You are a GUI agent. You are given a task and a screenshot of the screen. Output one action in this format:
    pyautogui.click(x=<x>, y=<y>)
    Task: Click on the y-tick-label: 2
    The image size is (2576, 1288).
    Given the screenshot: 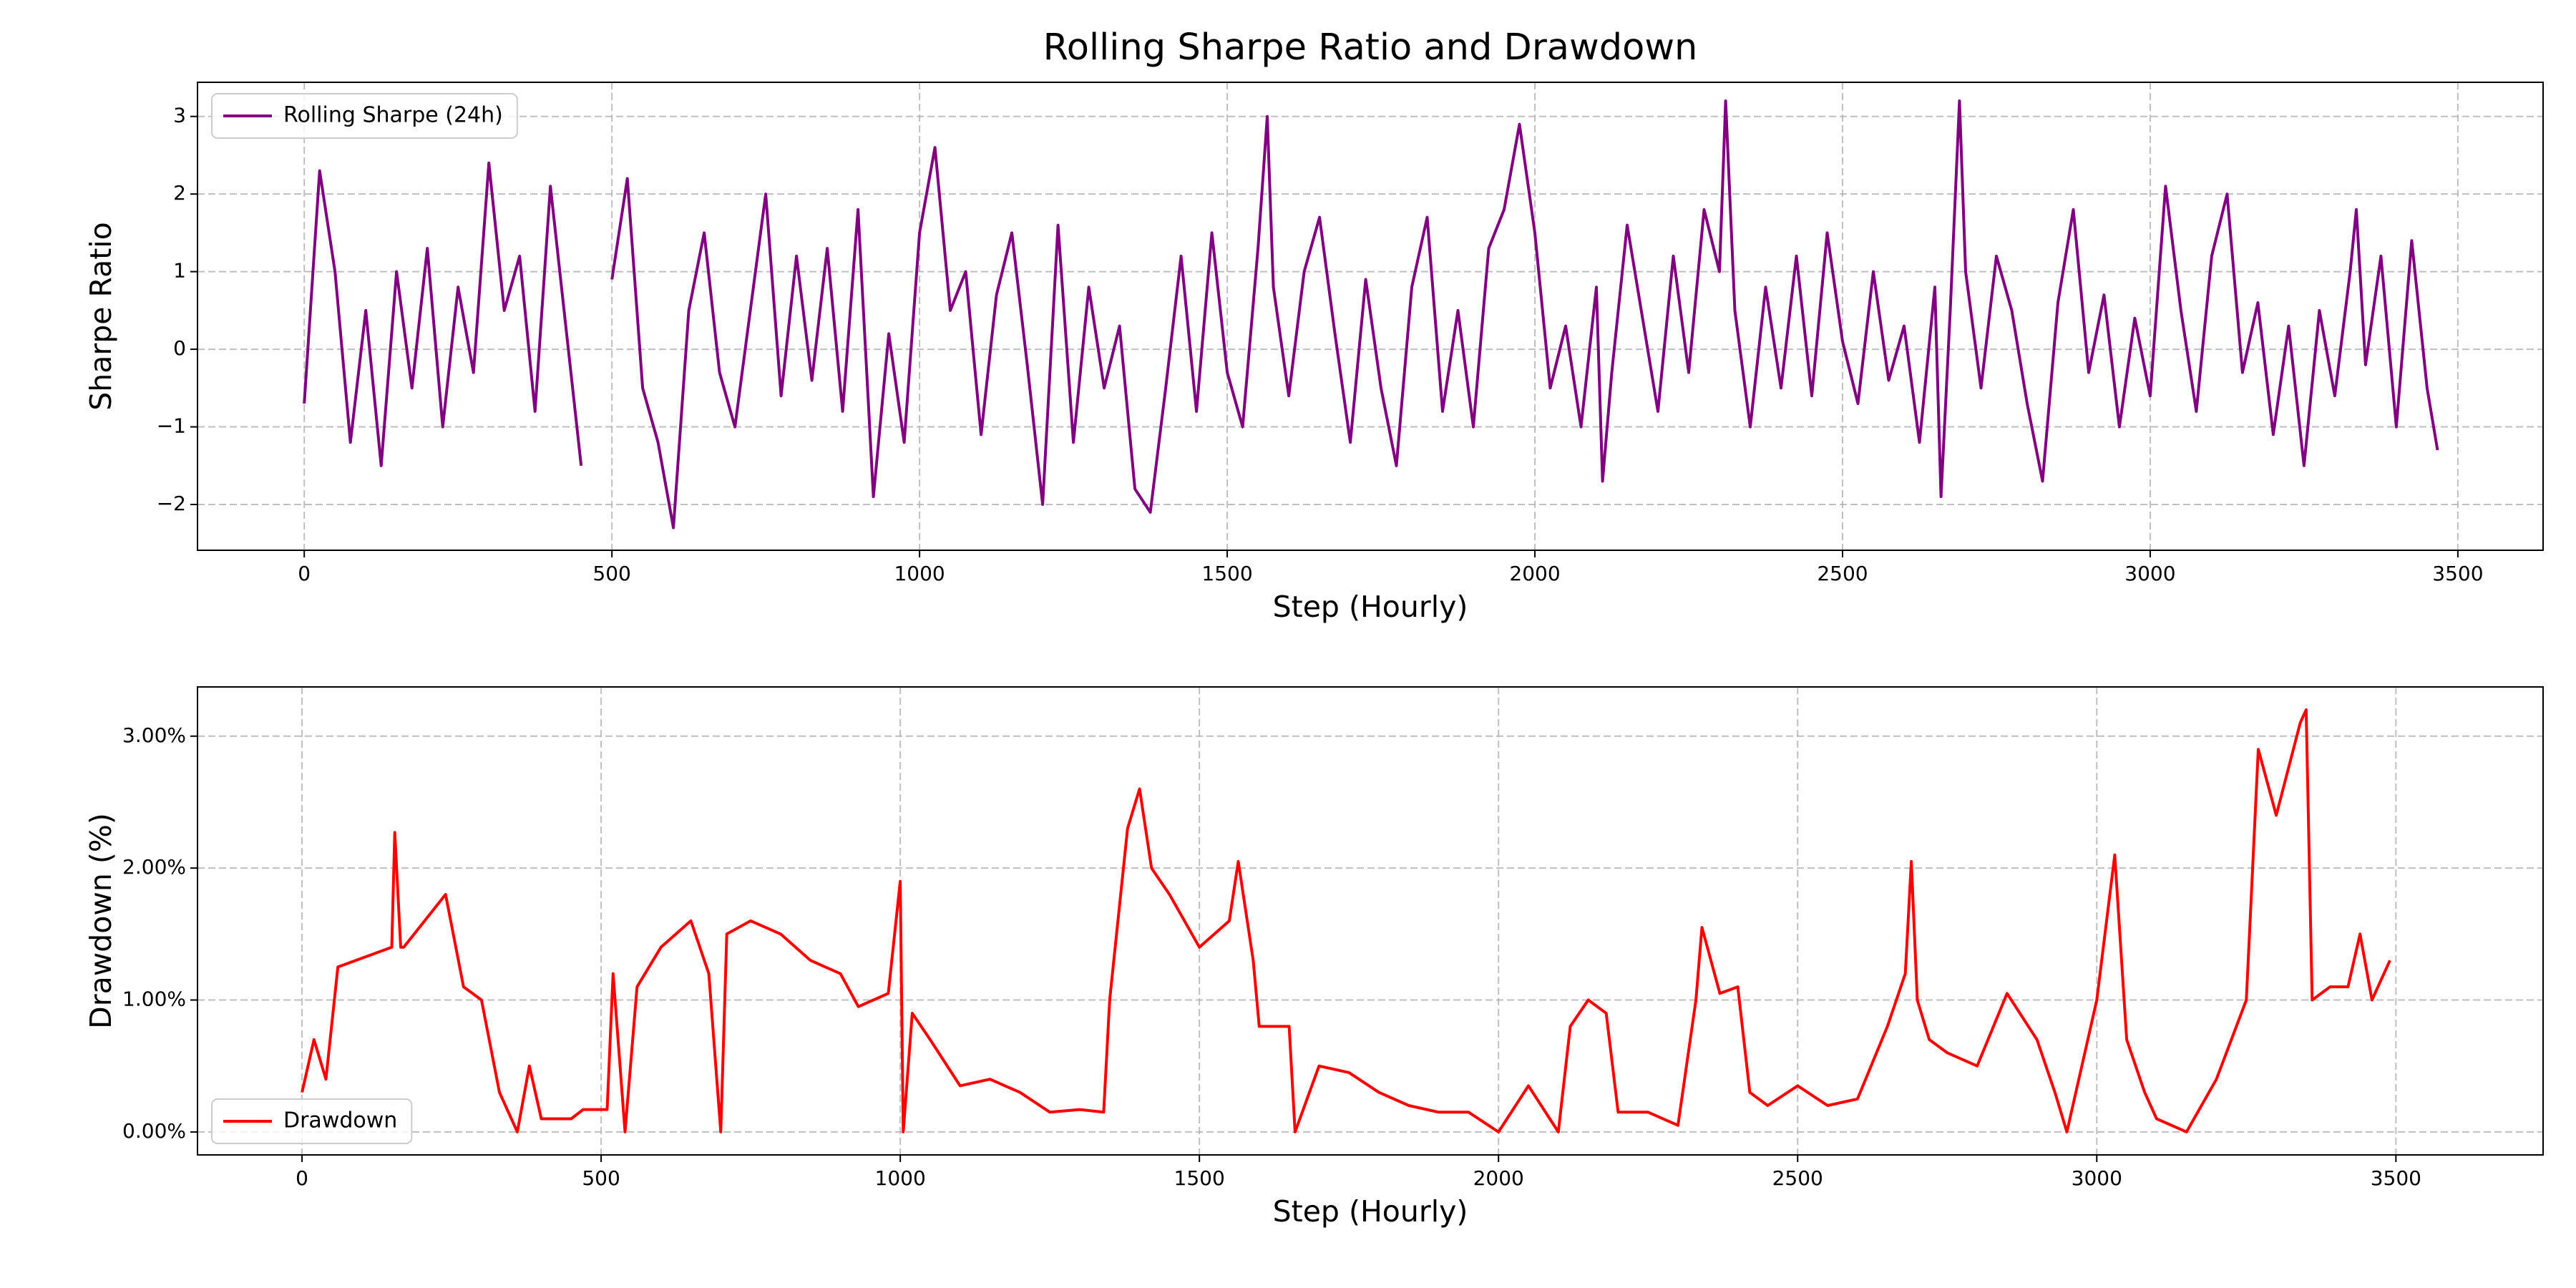 What is the action you would take?
    pyautogui.click(x=179, y=193)
    